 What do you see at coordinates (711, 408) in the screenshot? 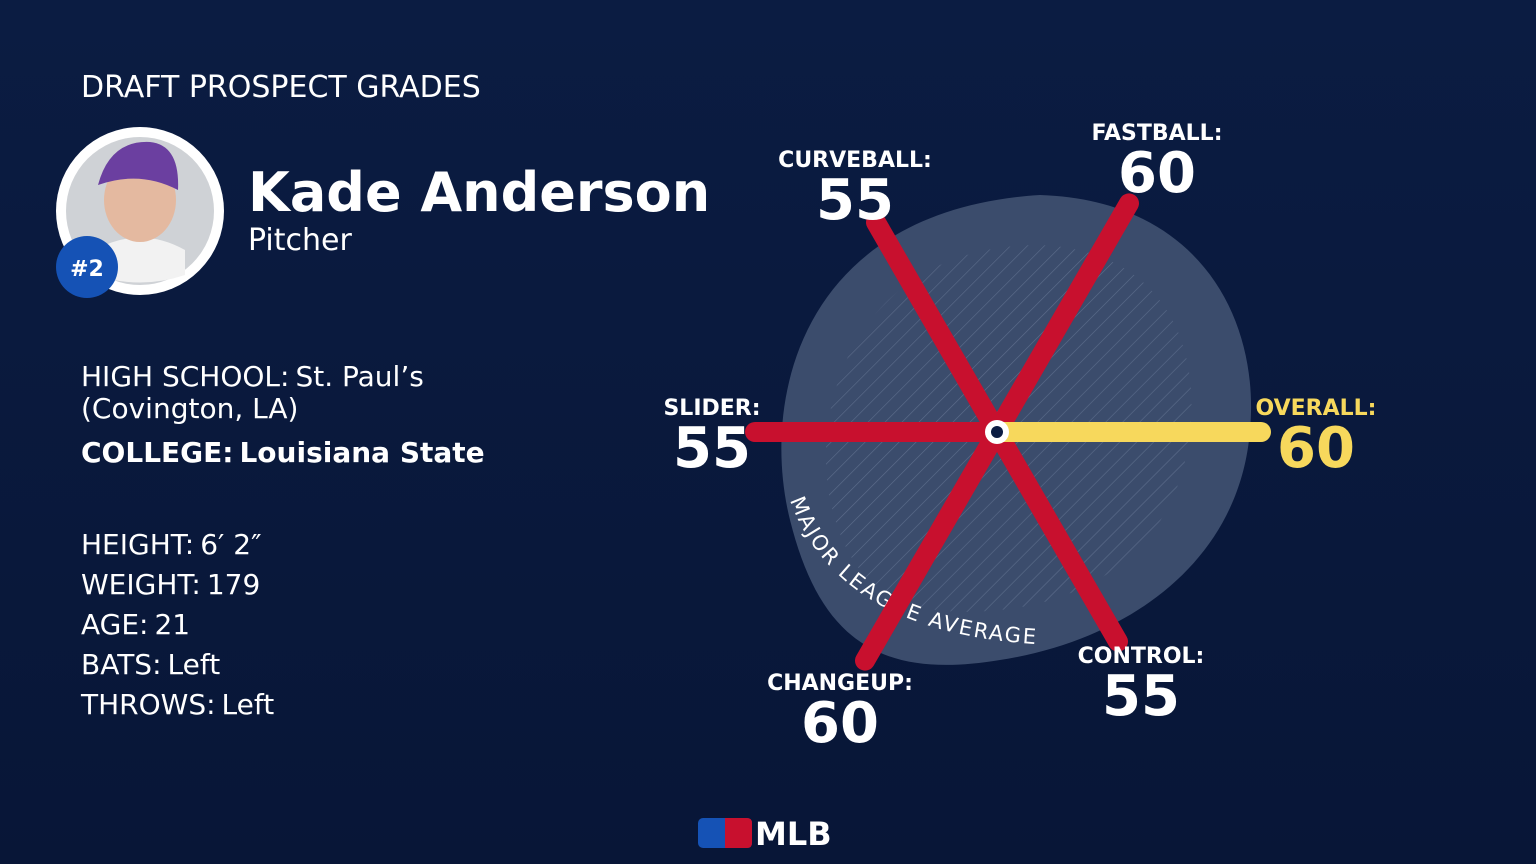
I see `grade-label: SLIDER:` at bounding box center [711, 408].